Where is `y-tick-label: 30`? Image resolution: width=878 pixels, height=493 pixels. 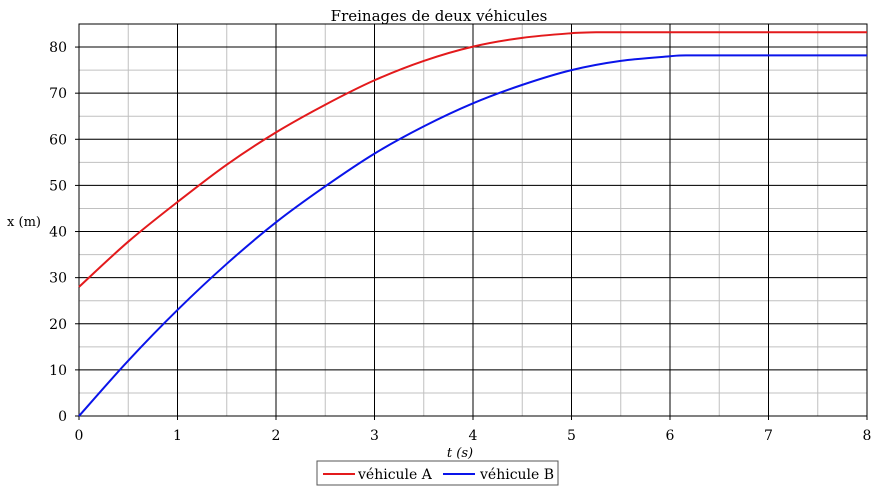
y-tick-label: 30 is located at coordinates (58, 279).